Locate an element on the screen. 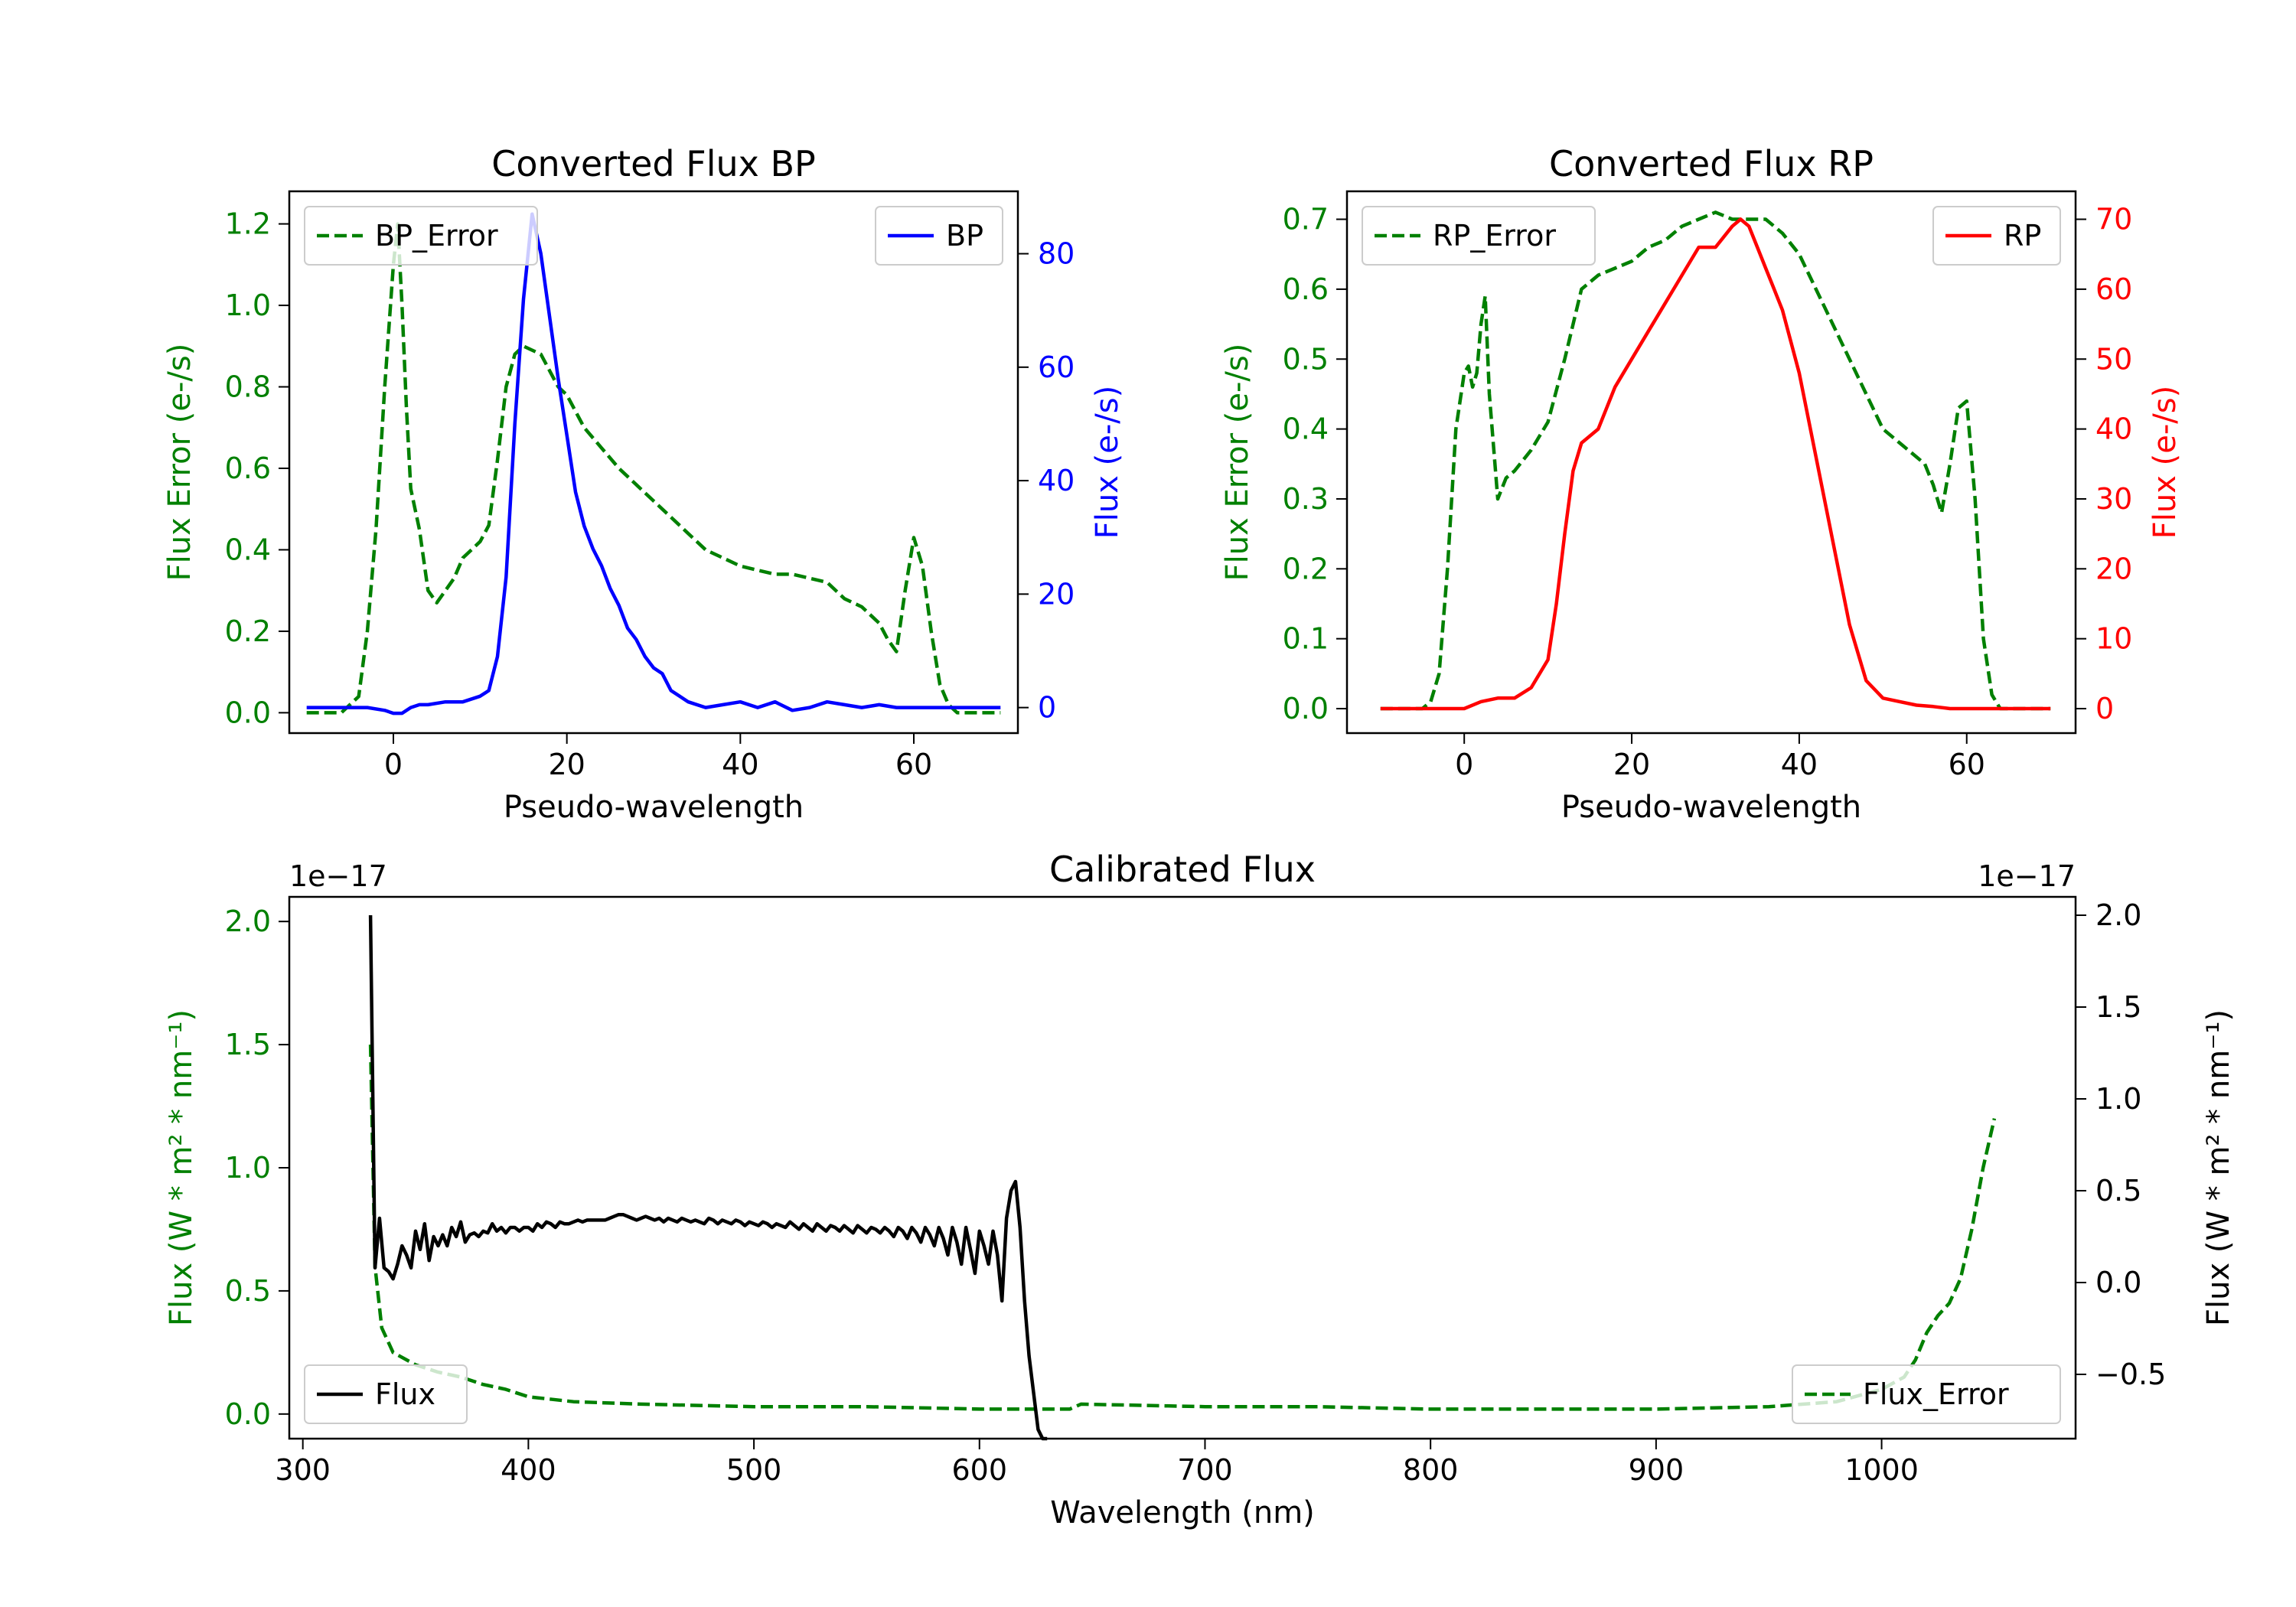 The height and width of the screenshot is (1607, 2296). left-tick-label: 0.3 is located at coordinates (1306, 499).